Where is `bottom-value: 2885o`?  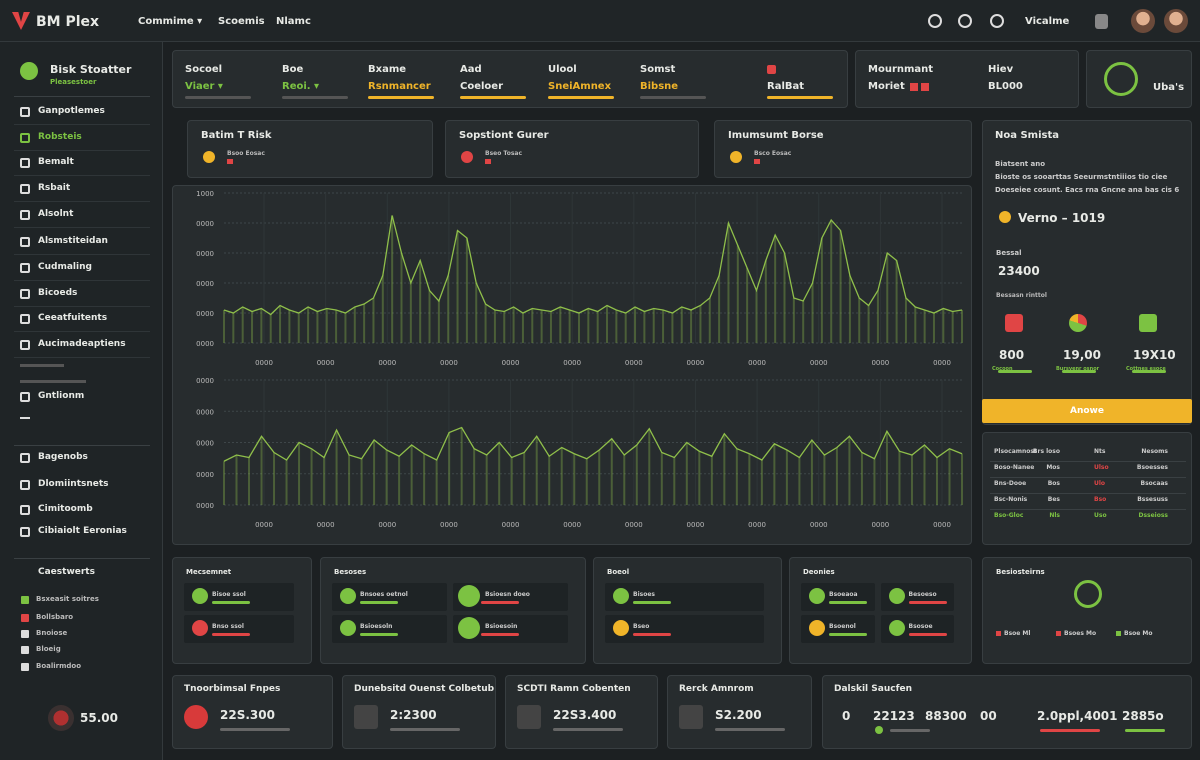
bottom-value: 2885o is located at coordinates (1143, 716).